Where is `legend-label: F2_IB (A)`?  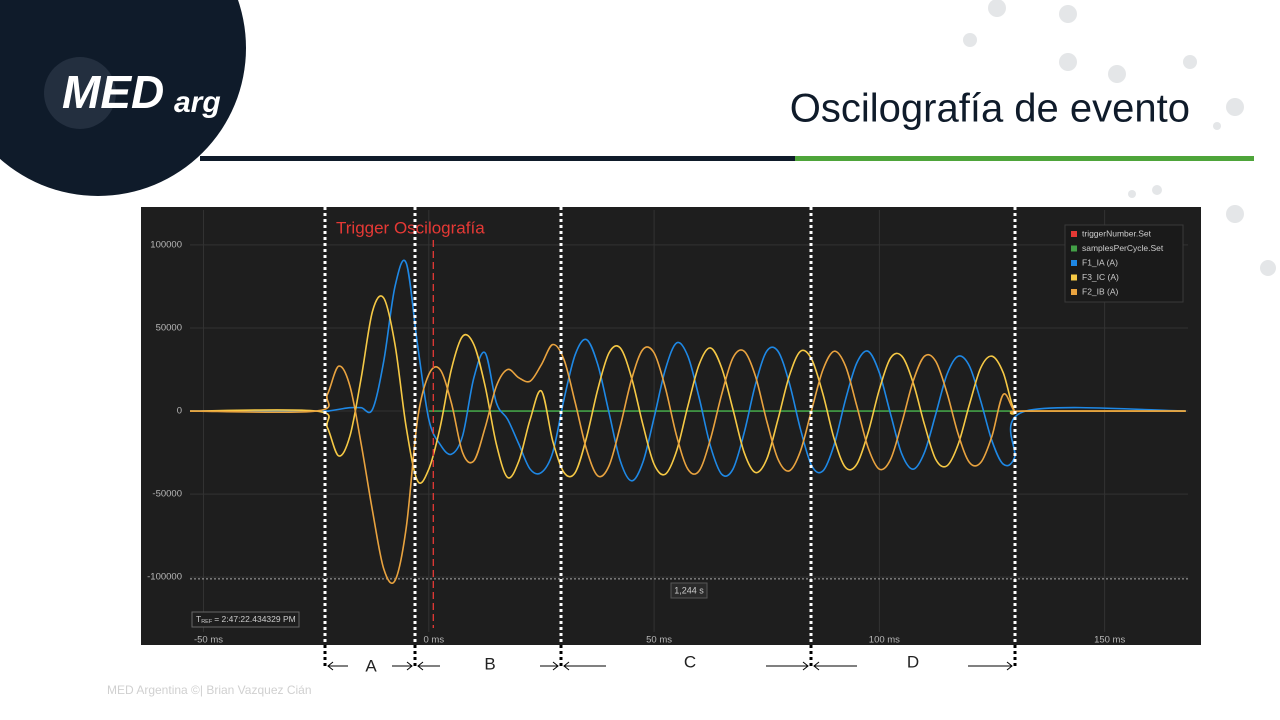
legend-label: F2_IB (A) is located at coordinates (1100, 291).